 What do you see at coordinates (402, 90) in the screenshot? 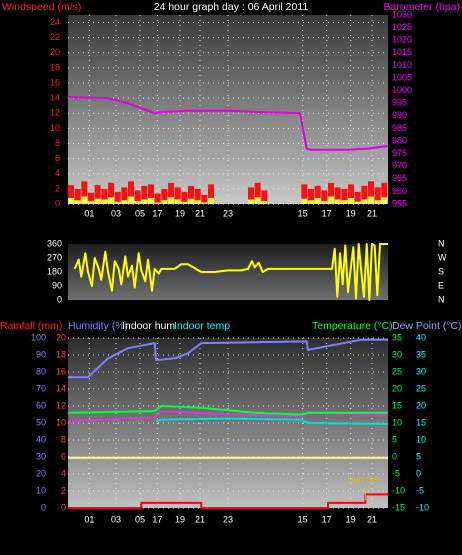
I see `y-tick-label: 1000` at bounding box center [402, 90].